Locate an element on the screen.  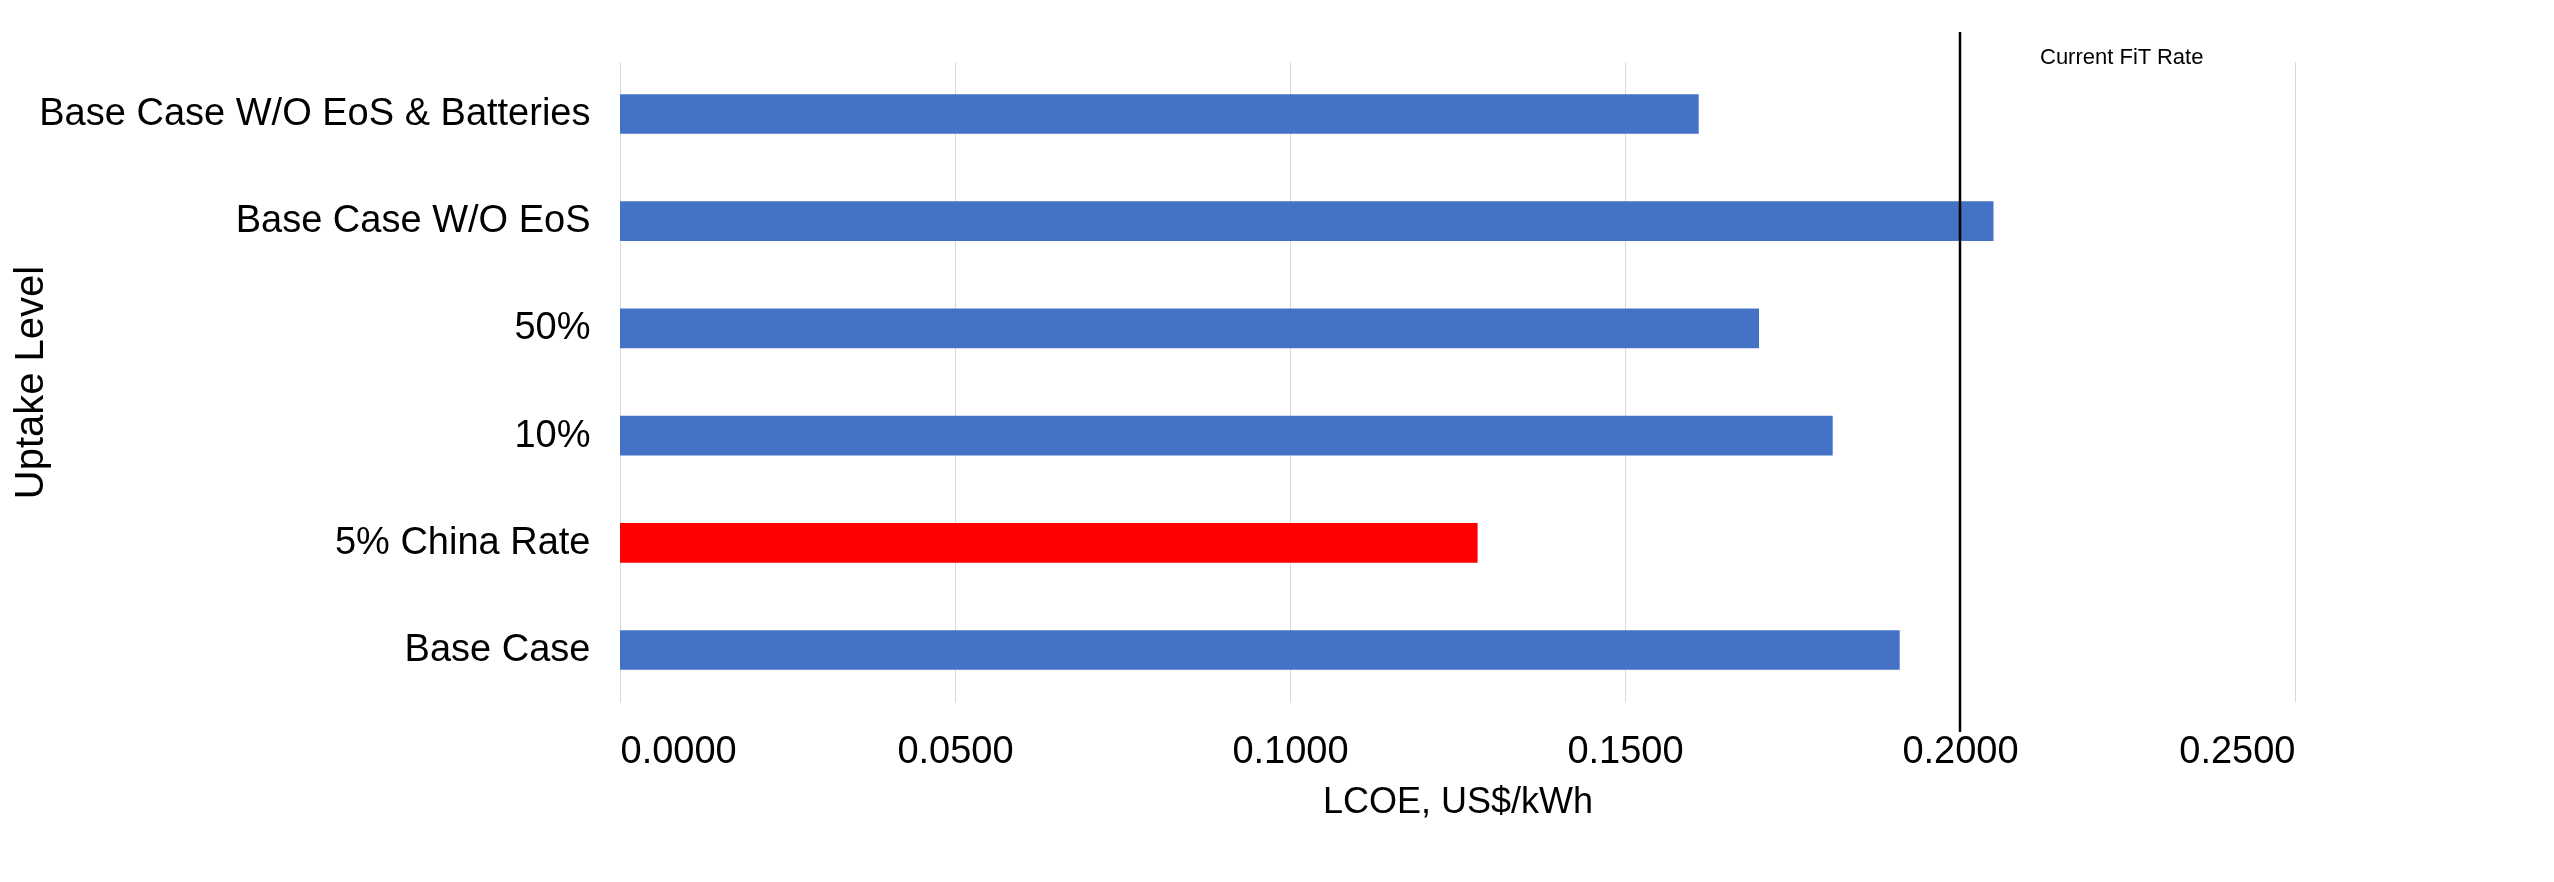
x-tick-label: 0.2000 is located at coordinates (1960, 749).